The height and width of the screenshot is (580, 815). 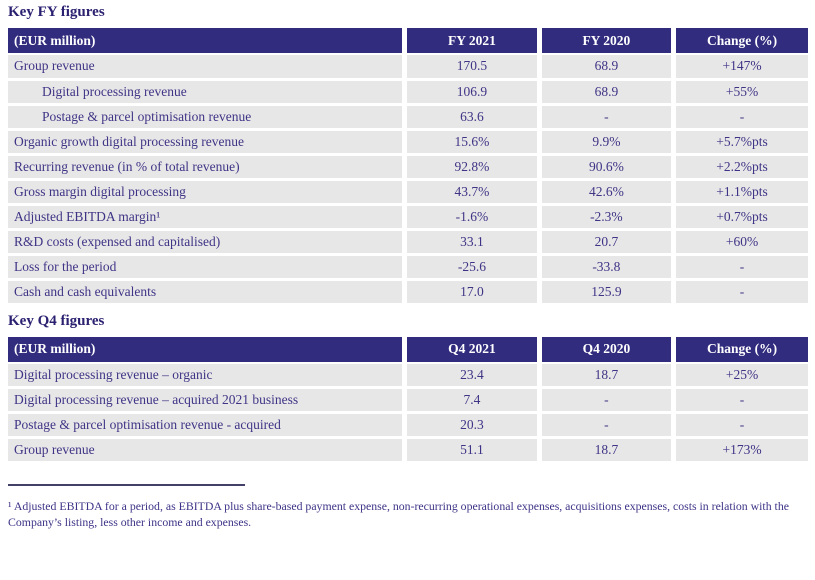 What do you see at coordinates (471, 425) in the screenshot?
I see `row-value: 20.3` at bounding box center [471, 425].